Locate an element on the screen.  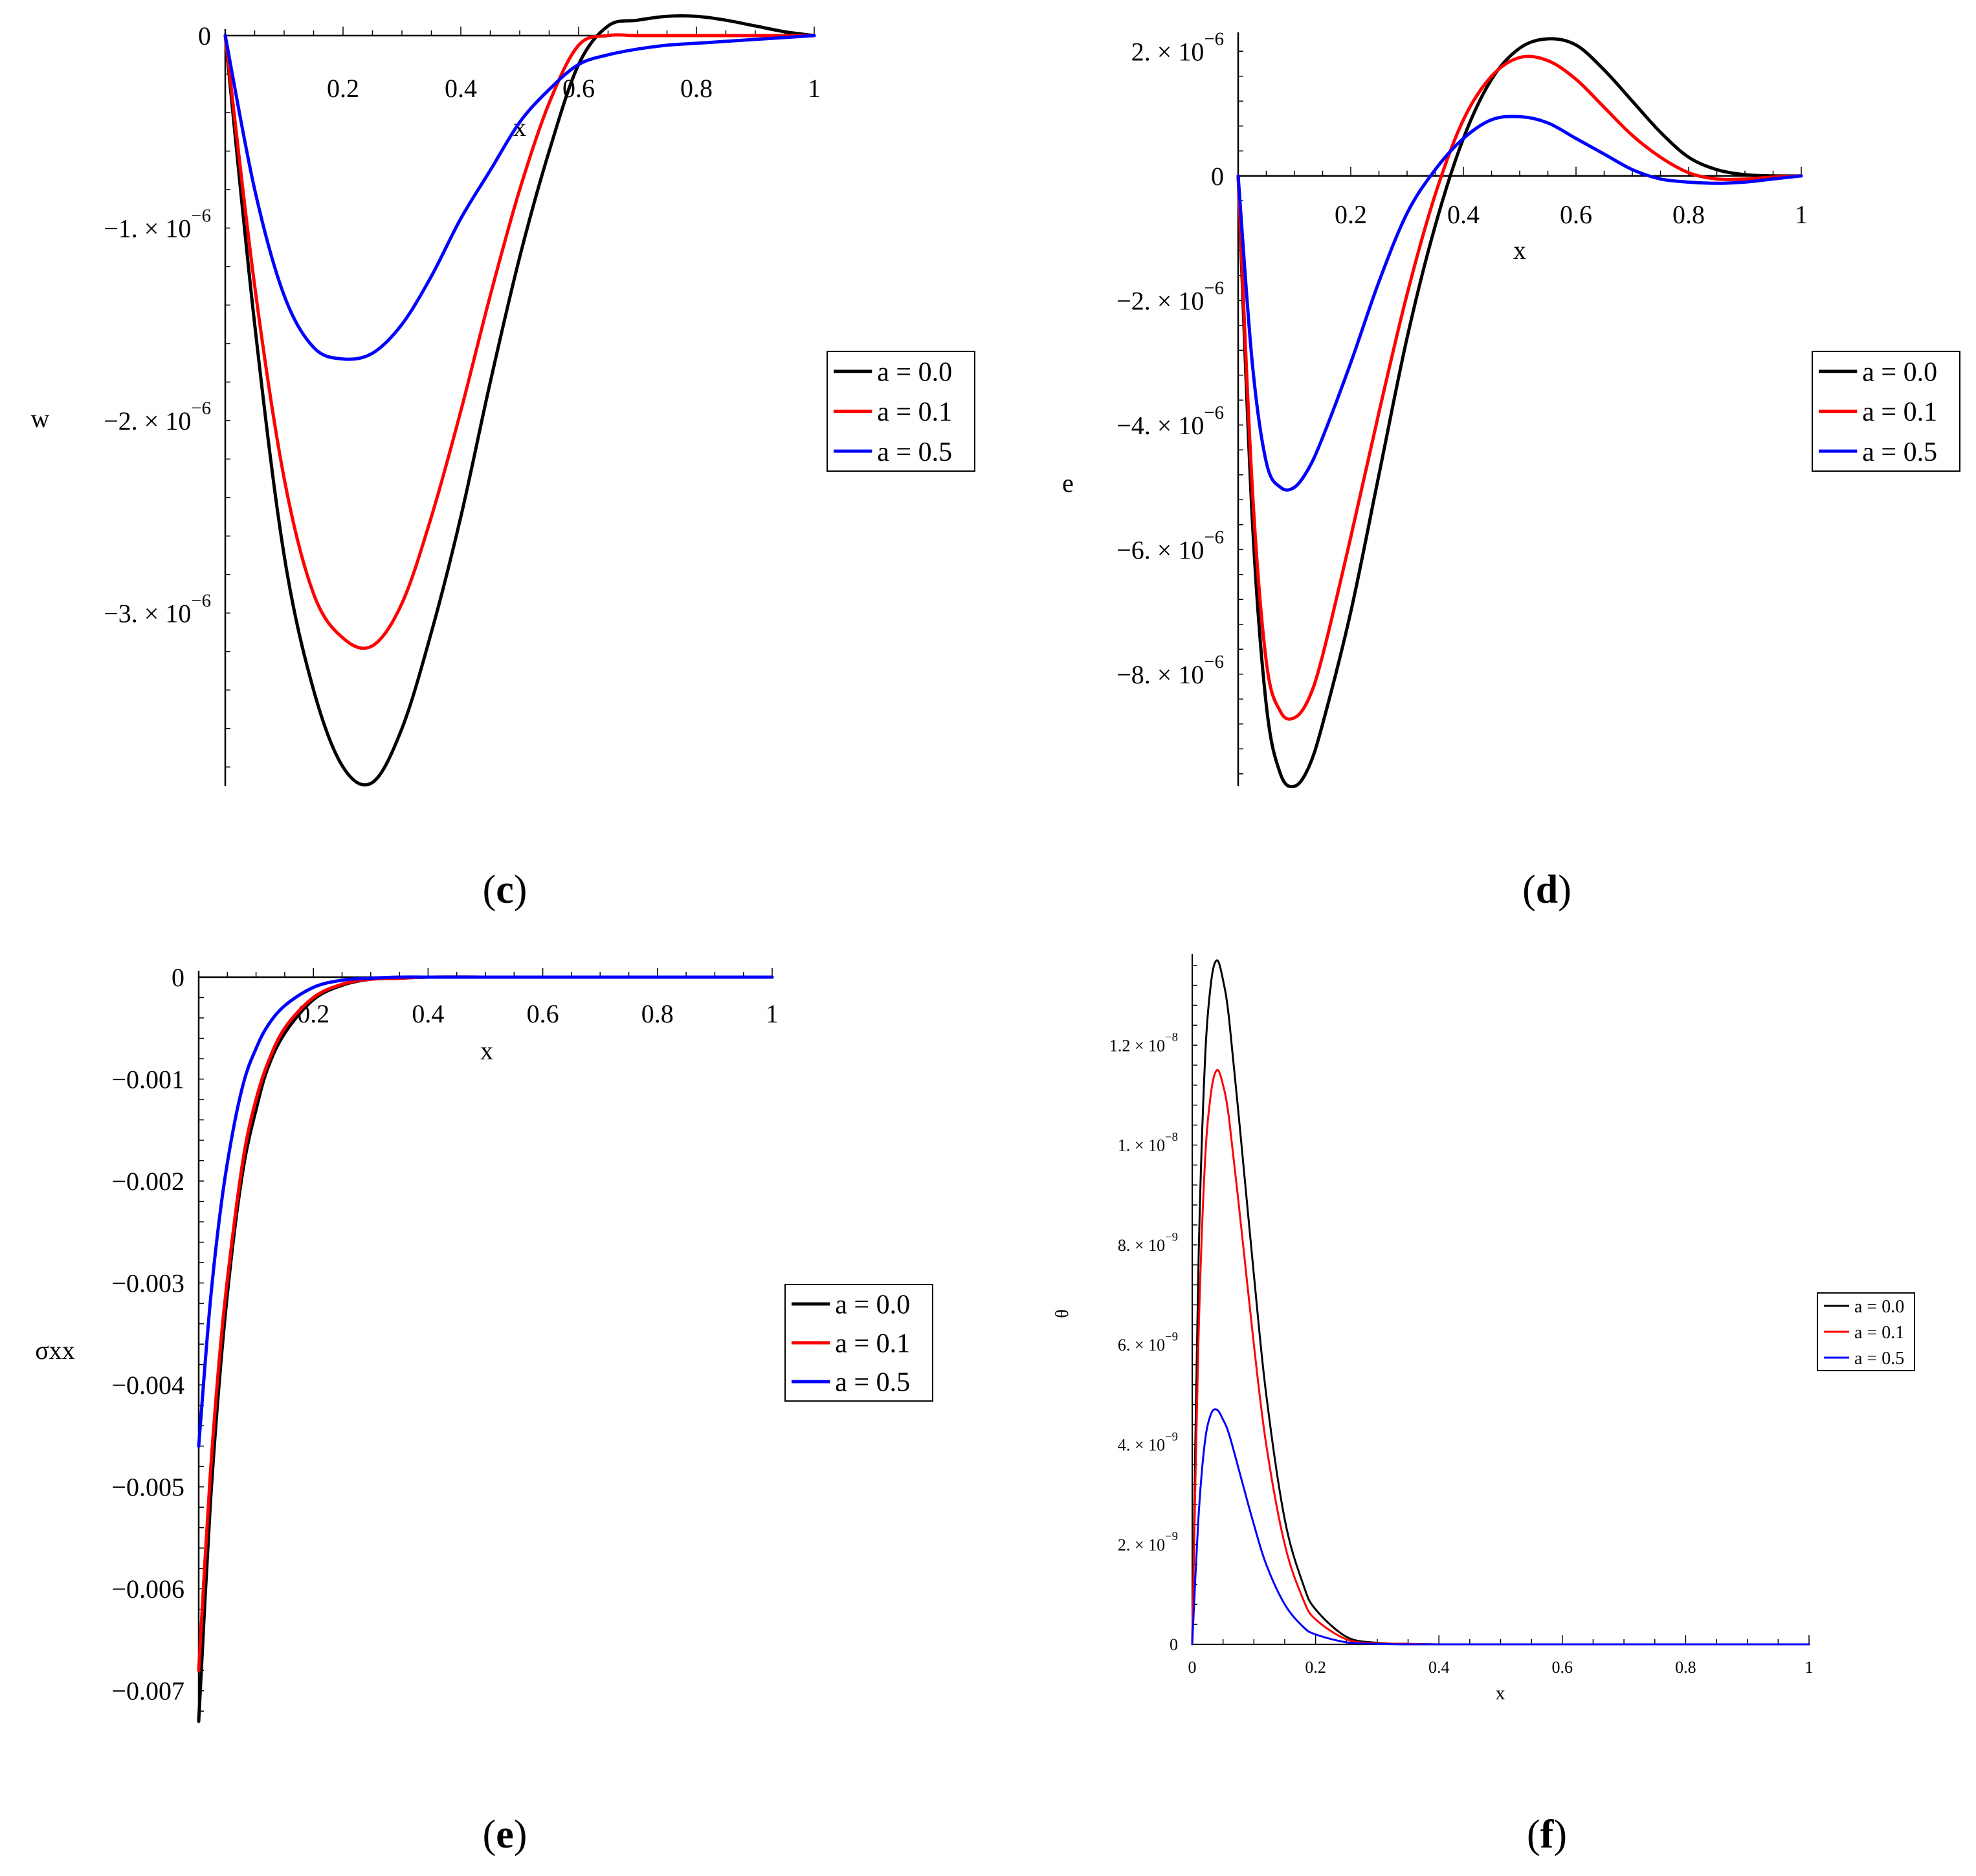
y-tick-mantissa: 8. × 10 is located at coordinates (1141, 1245).